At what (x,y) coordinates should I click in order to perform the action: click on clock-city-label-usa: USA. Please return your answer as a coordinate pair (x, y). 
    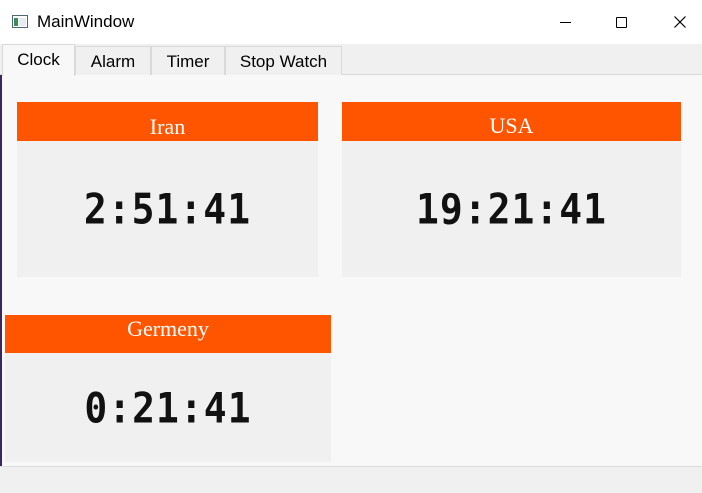
    Looking at the image, I should click on (511, 121).